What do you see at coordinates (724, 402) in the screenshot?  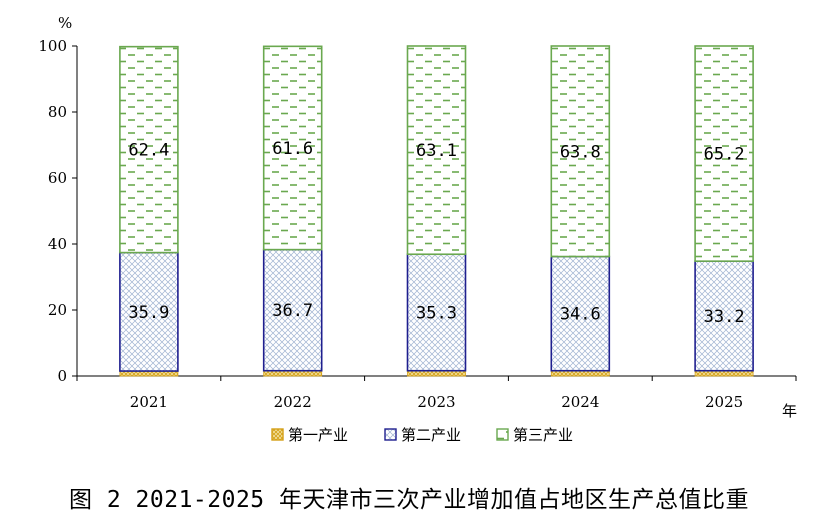 I see `x-tick-label: 2025` at bounding box center [724, 402].